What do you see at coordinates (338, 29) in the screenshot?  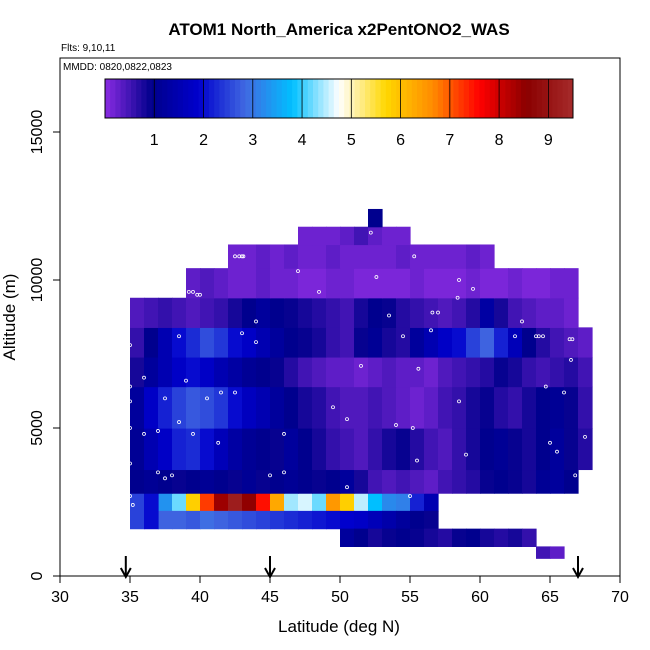 I see `chart-title: ATOM1 North_America x2PentONO2_WAS` at bounding box center [338, 29].